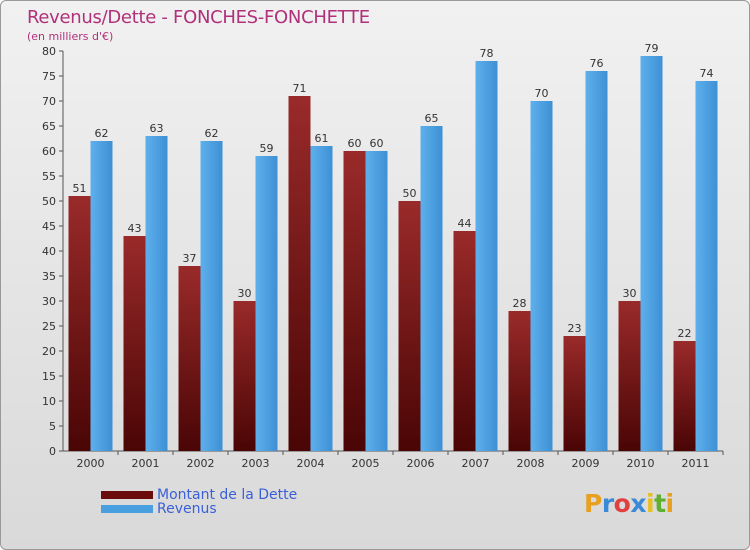 Image resolution: width=750 pixels, height=550 pixels. What do you see at coordinates (227, 495) in the screenshot?
I see `legend-label-dette: Montant de la Dette` at bounding box center [227, 495].